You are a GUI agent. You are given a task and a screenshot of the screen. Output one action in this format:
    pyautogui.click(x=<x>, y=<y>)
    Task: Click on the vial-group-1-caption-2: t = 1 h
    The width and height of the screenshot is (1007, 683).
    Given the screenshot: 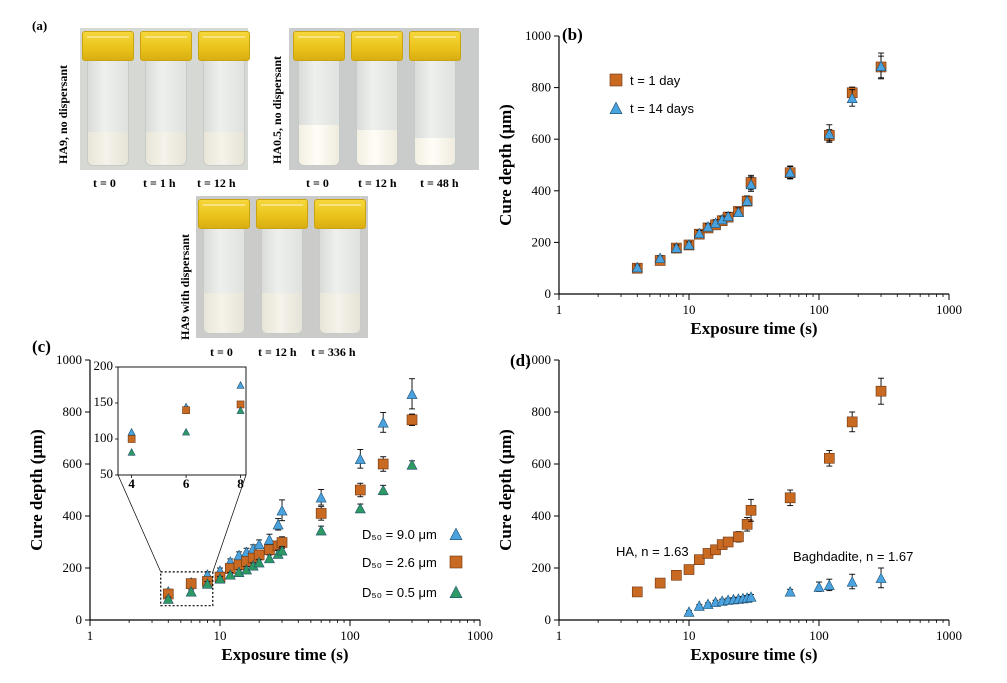 What is the action you would take?
    pyautogui.click(x=159, y=183)
    